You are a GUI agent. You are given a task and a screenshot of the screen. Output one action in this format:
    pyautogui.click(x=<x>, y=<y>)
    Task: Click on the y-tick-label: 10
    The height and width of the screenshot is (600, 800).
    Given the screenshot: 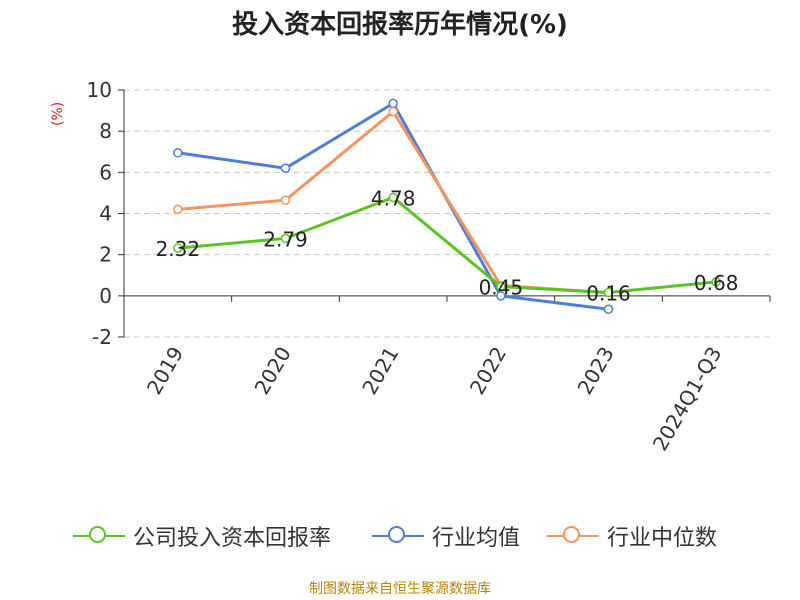 What is the action you would take?
    pyautogui.click(x=99, y=90)
    